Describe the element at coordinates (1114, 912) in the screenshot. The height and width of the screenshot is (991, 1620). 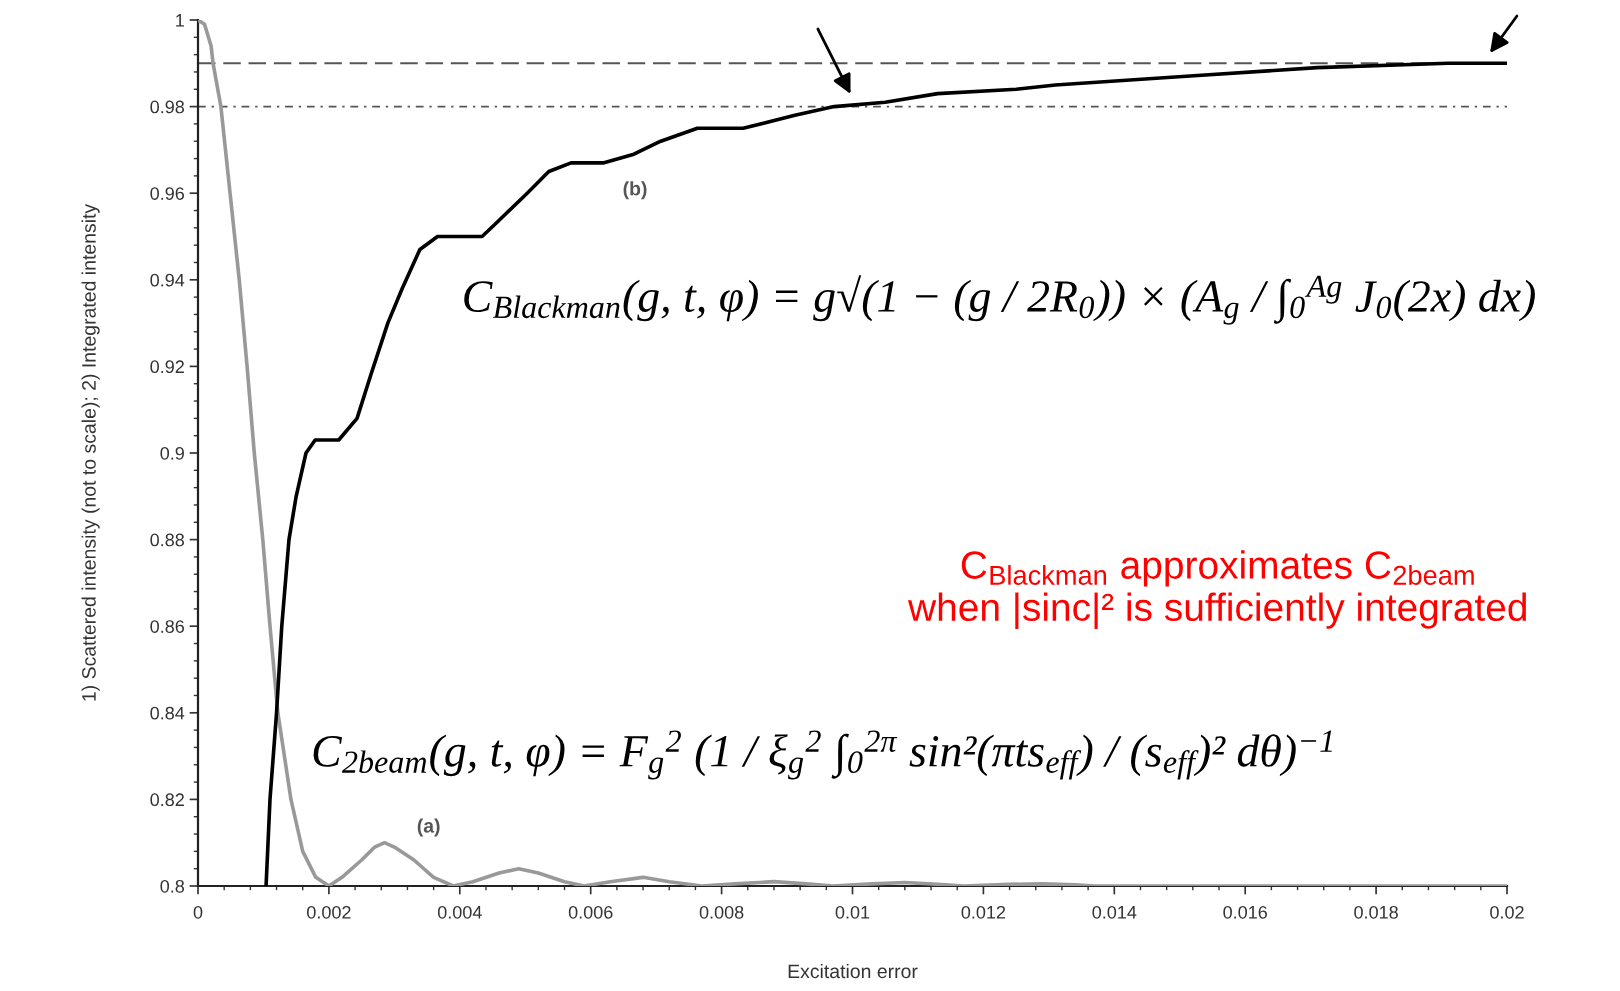
I see `x-tick-label: 0.014` at that location.